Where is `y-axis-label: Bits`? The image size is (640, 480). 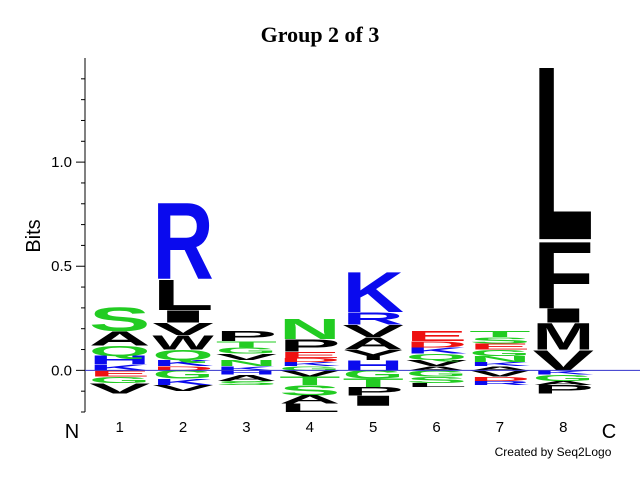 y-axis-label: Bits is located at coordinates (34, 235).